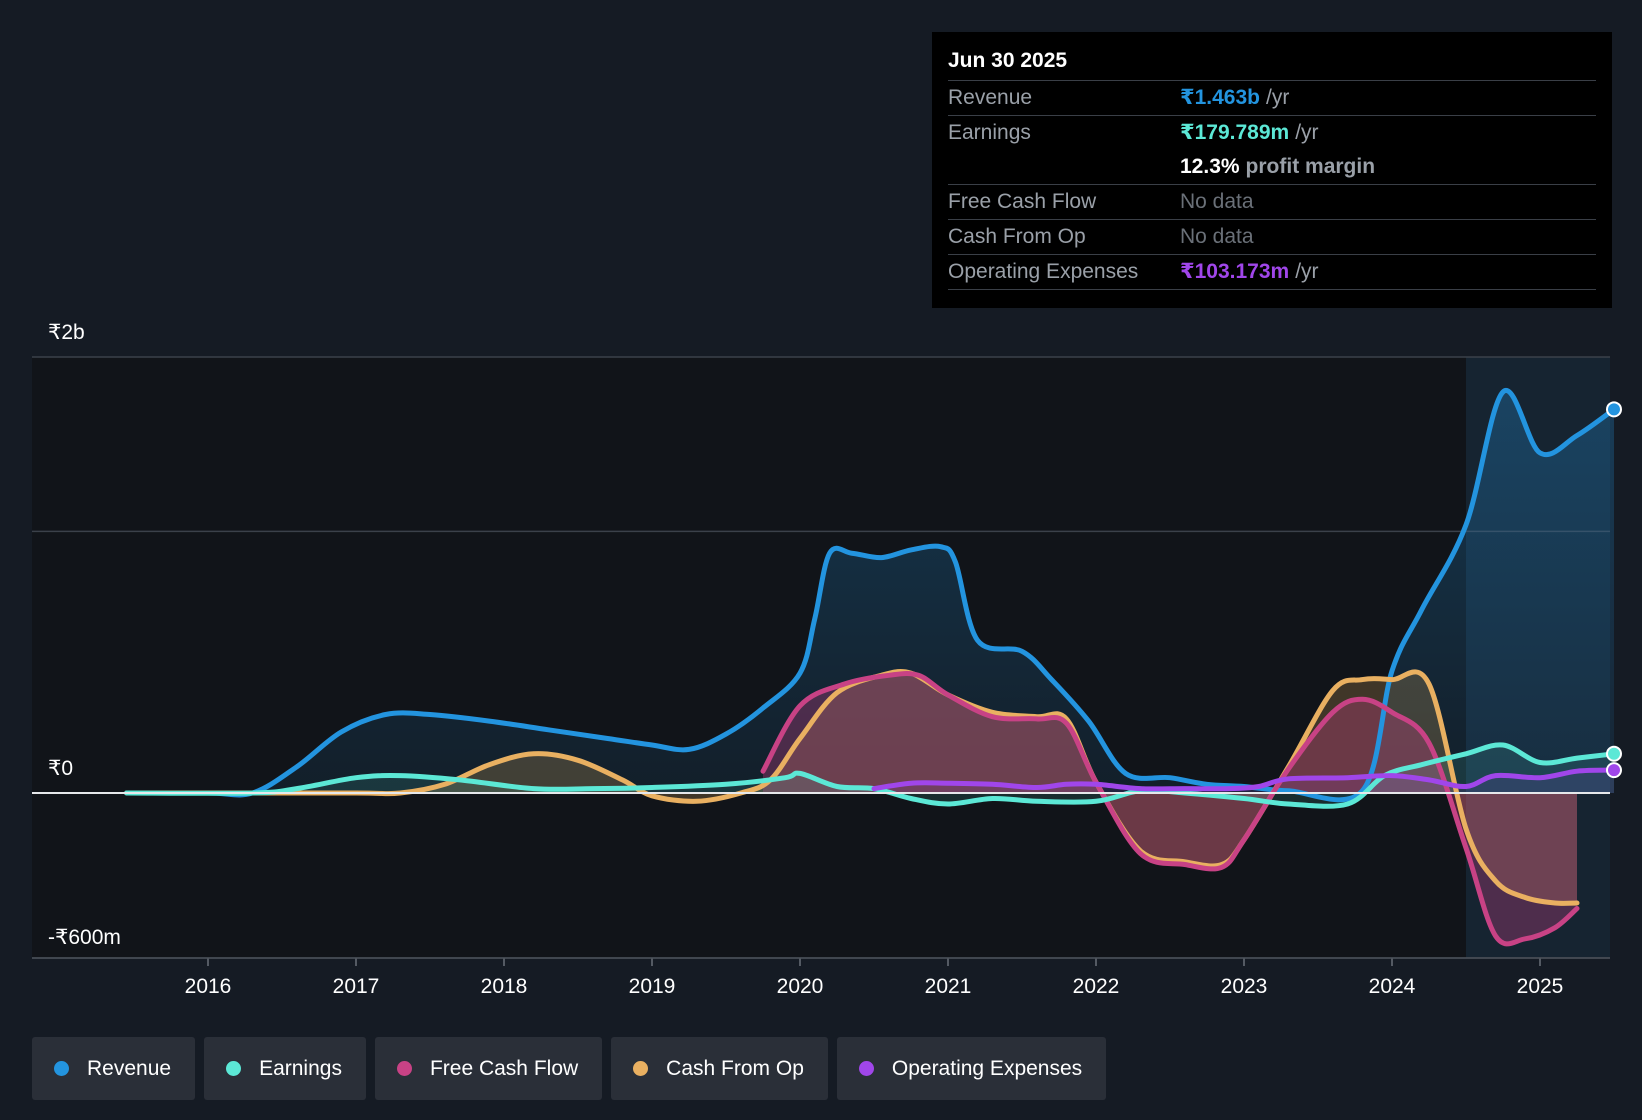  Describe the element at coordinates (1043, 271) in the screenshot. I see `tooltip-opex-label: Operating Expenses` at that location.